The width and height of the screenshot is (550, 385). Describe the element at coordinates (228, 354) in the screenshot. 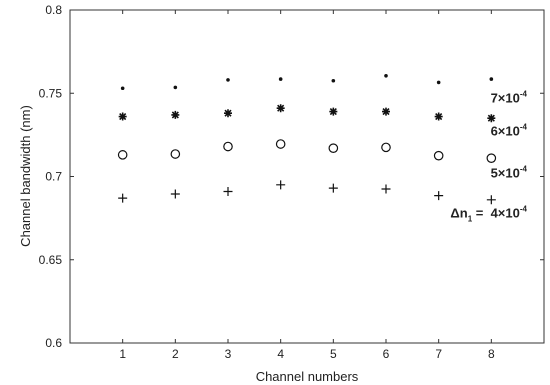

I see `x-tick-label: 3` at that location.